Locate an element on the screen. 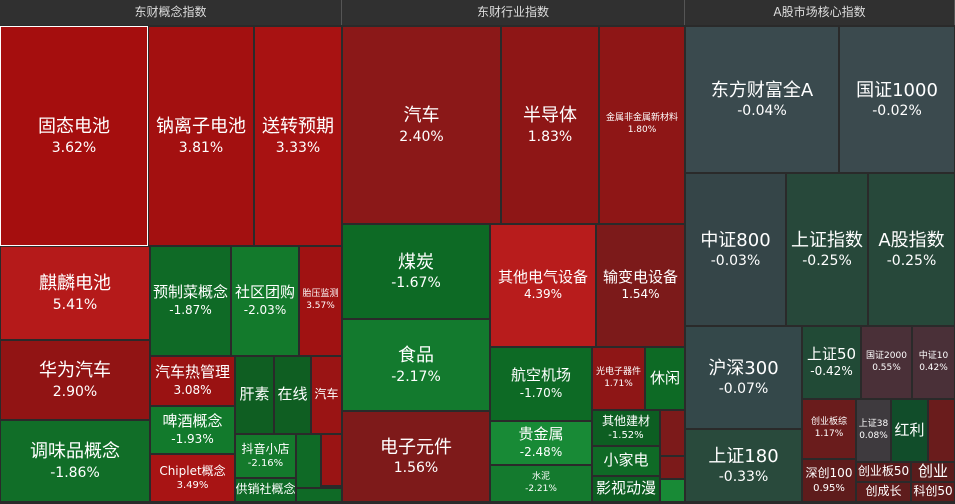  tile-name: 汽车 is located at coordinates (421, 116).